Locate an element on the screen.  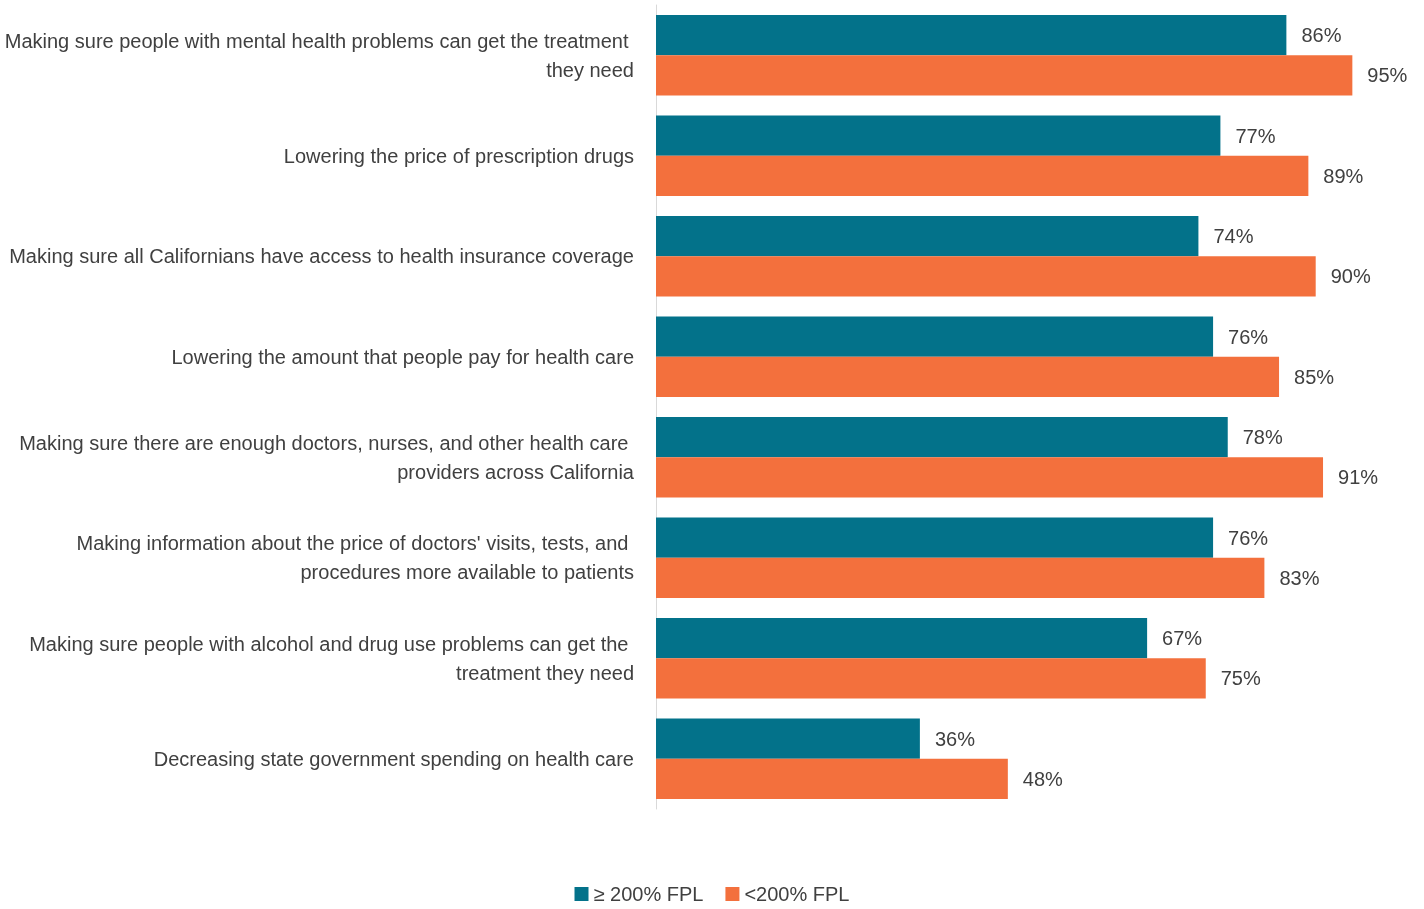
y-tick-label: Making sure there are enough doctors, nurses, and other health care providers across California is located at coordinates (327, 457).